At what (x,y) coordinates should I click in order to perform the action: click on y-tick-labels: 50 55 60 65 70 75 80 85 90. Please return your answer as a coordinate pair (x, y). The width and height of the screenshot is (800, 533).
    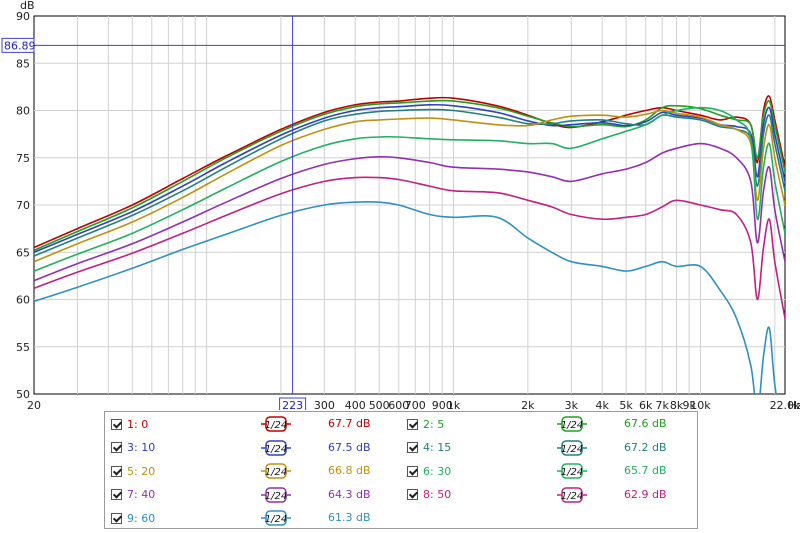
    Looking at the image, I should click on (23, 205).